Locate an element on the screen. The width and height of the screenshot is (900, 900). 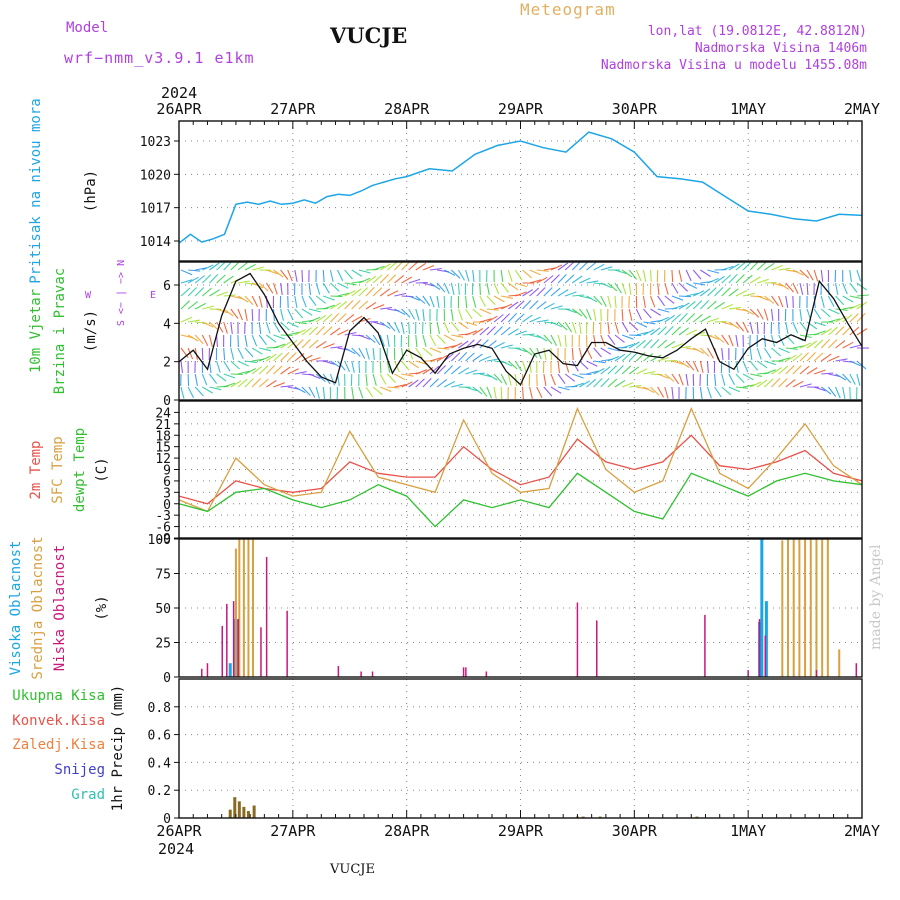
date-tick-top: 26APR is located at coordinates (179, 109).